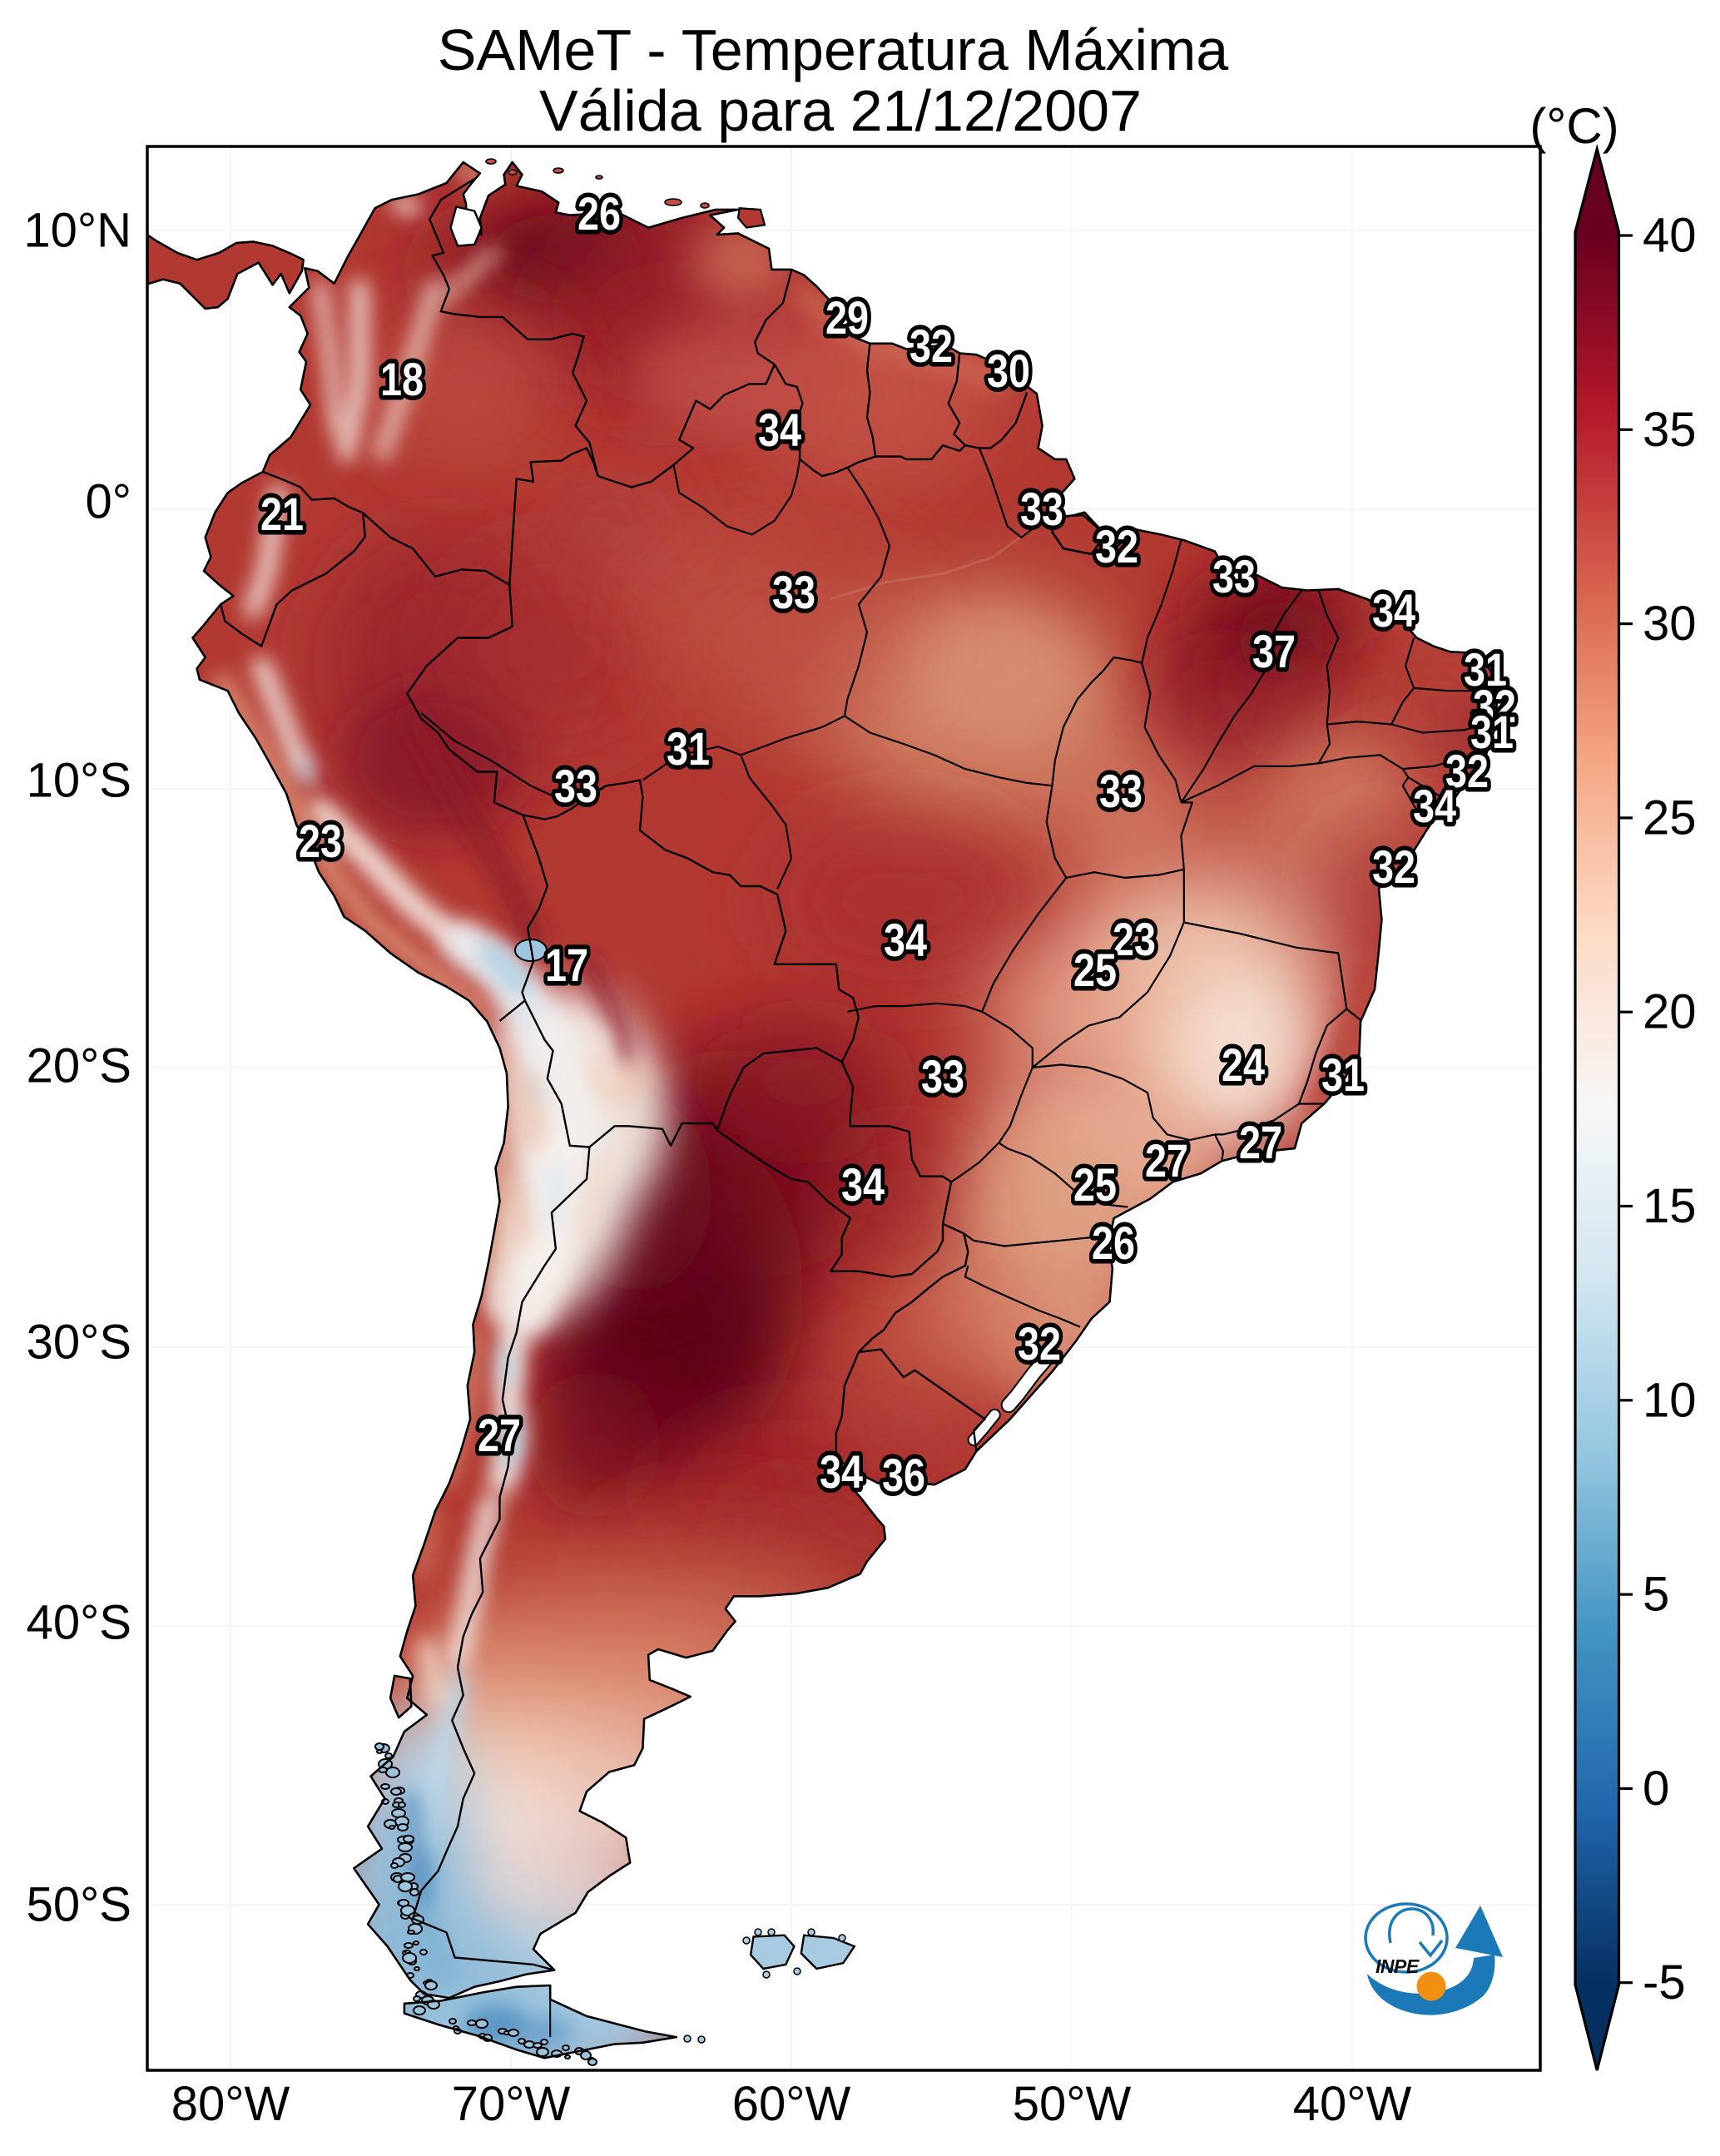 Image resolution: width=1720 pixels, height=2156 pixels. I want to click on svg-text: 18, so click(402, 379).